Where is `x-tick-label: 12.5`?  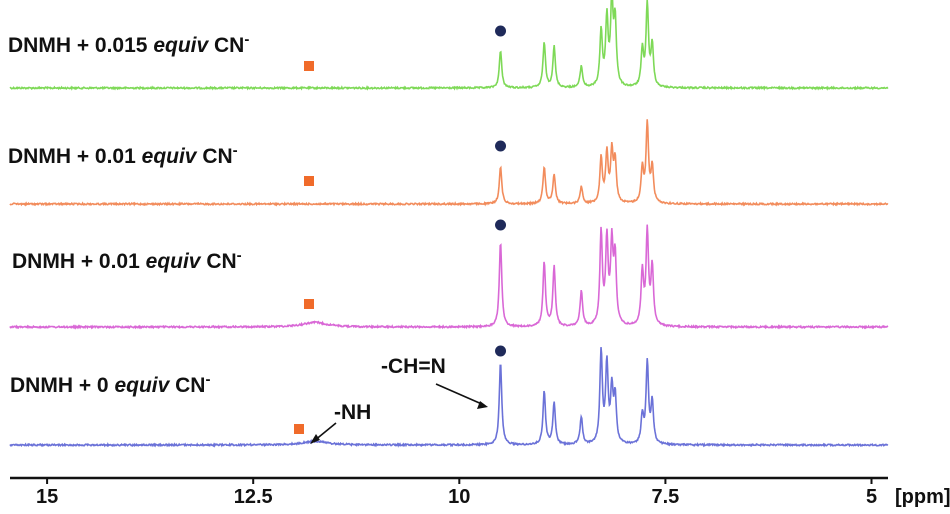 x-tick-label: 12.5 is located at coordinates (253, 497).